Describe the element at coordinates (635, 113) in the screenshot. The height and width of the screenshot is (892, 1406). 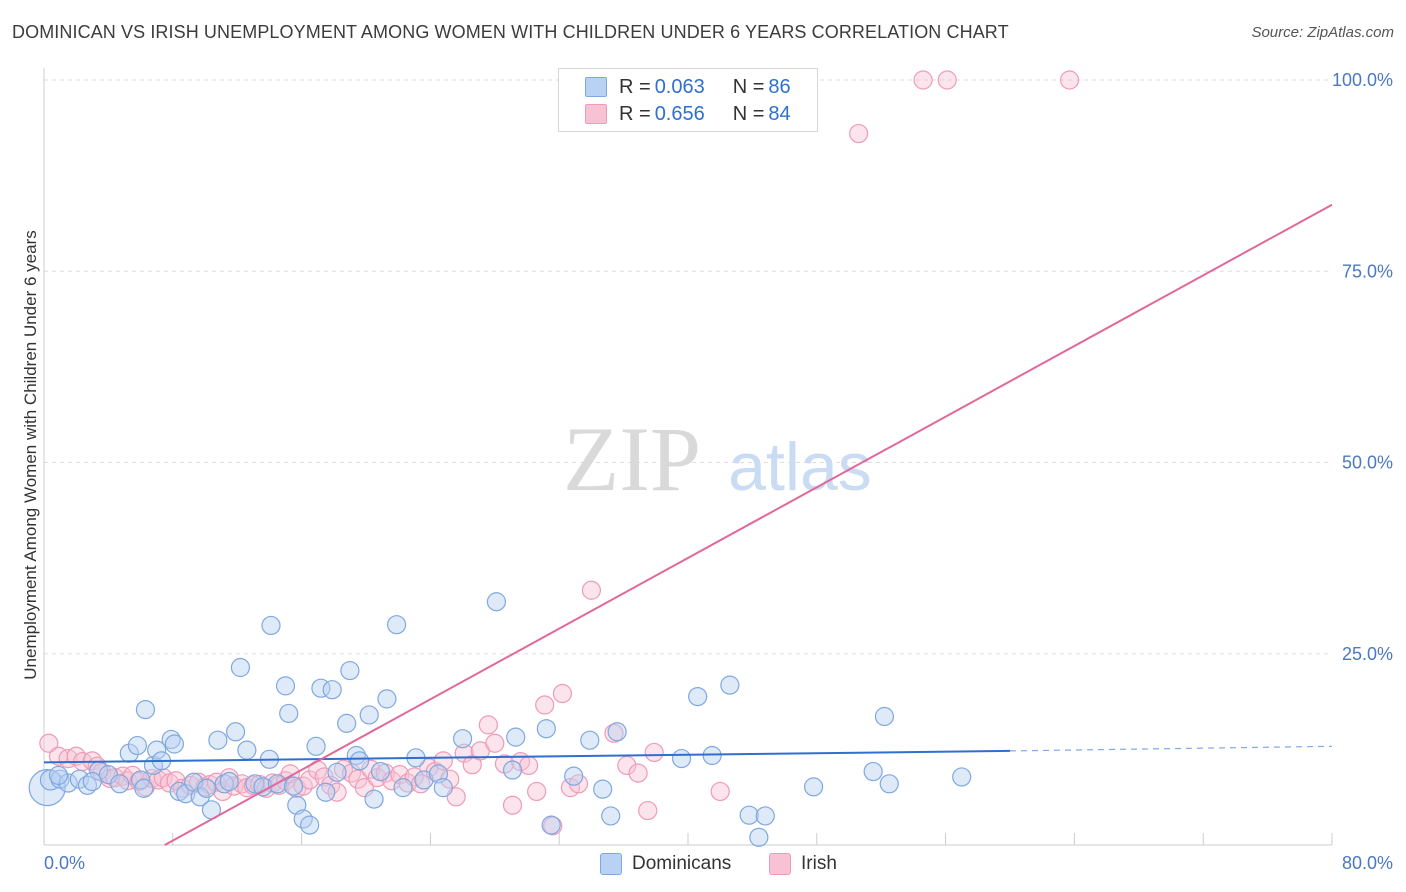
I see `legend-r-key: R =` at that location.